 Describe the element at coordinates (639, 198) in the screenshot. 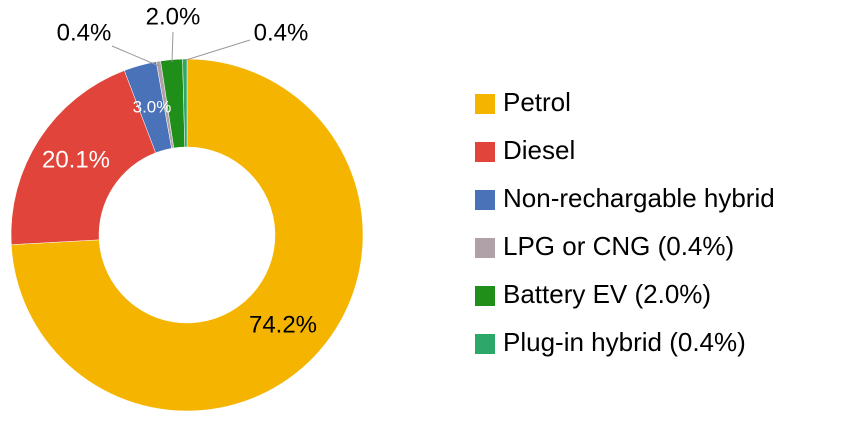

I see `legend-label: Non-rechargable hybrid` at that location.